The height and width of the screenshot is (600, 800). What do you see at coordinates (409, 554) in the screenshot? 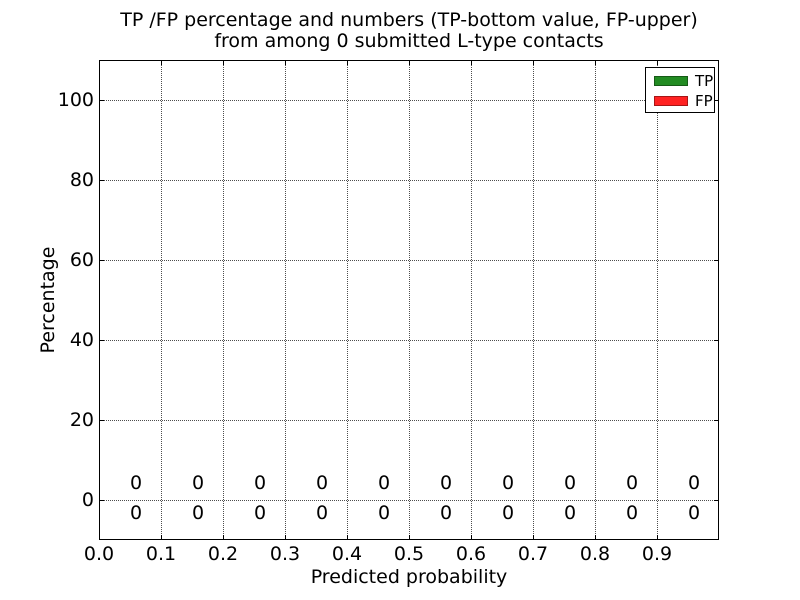
I see `x-tick-label: 0.5` at bounding box center [409, 554].